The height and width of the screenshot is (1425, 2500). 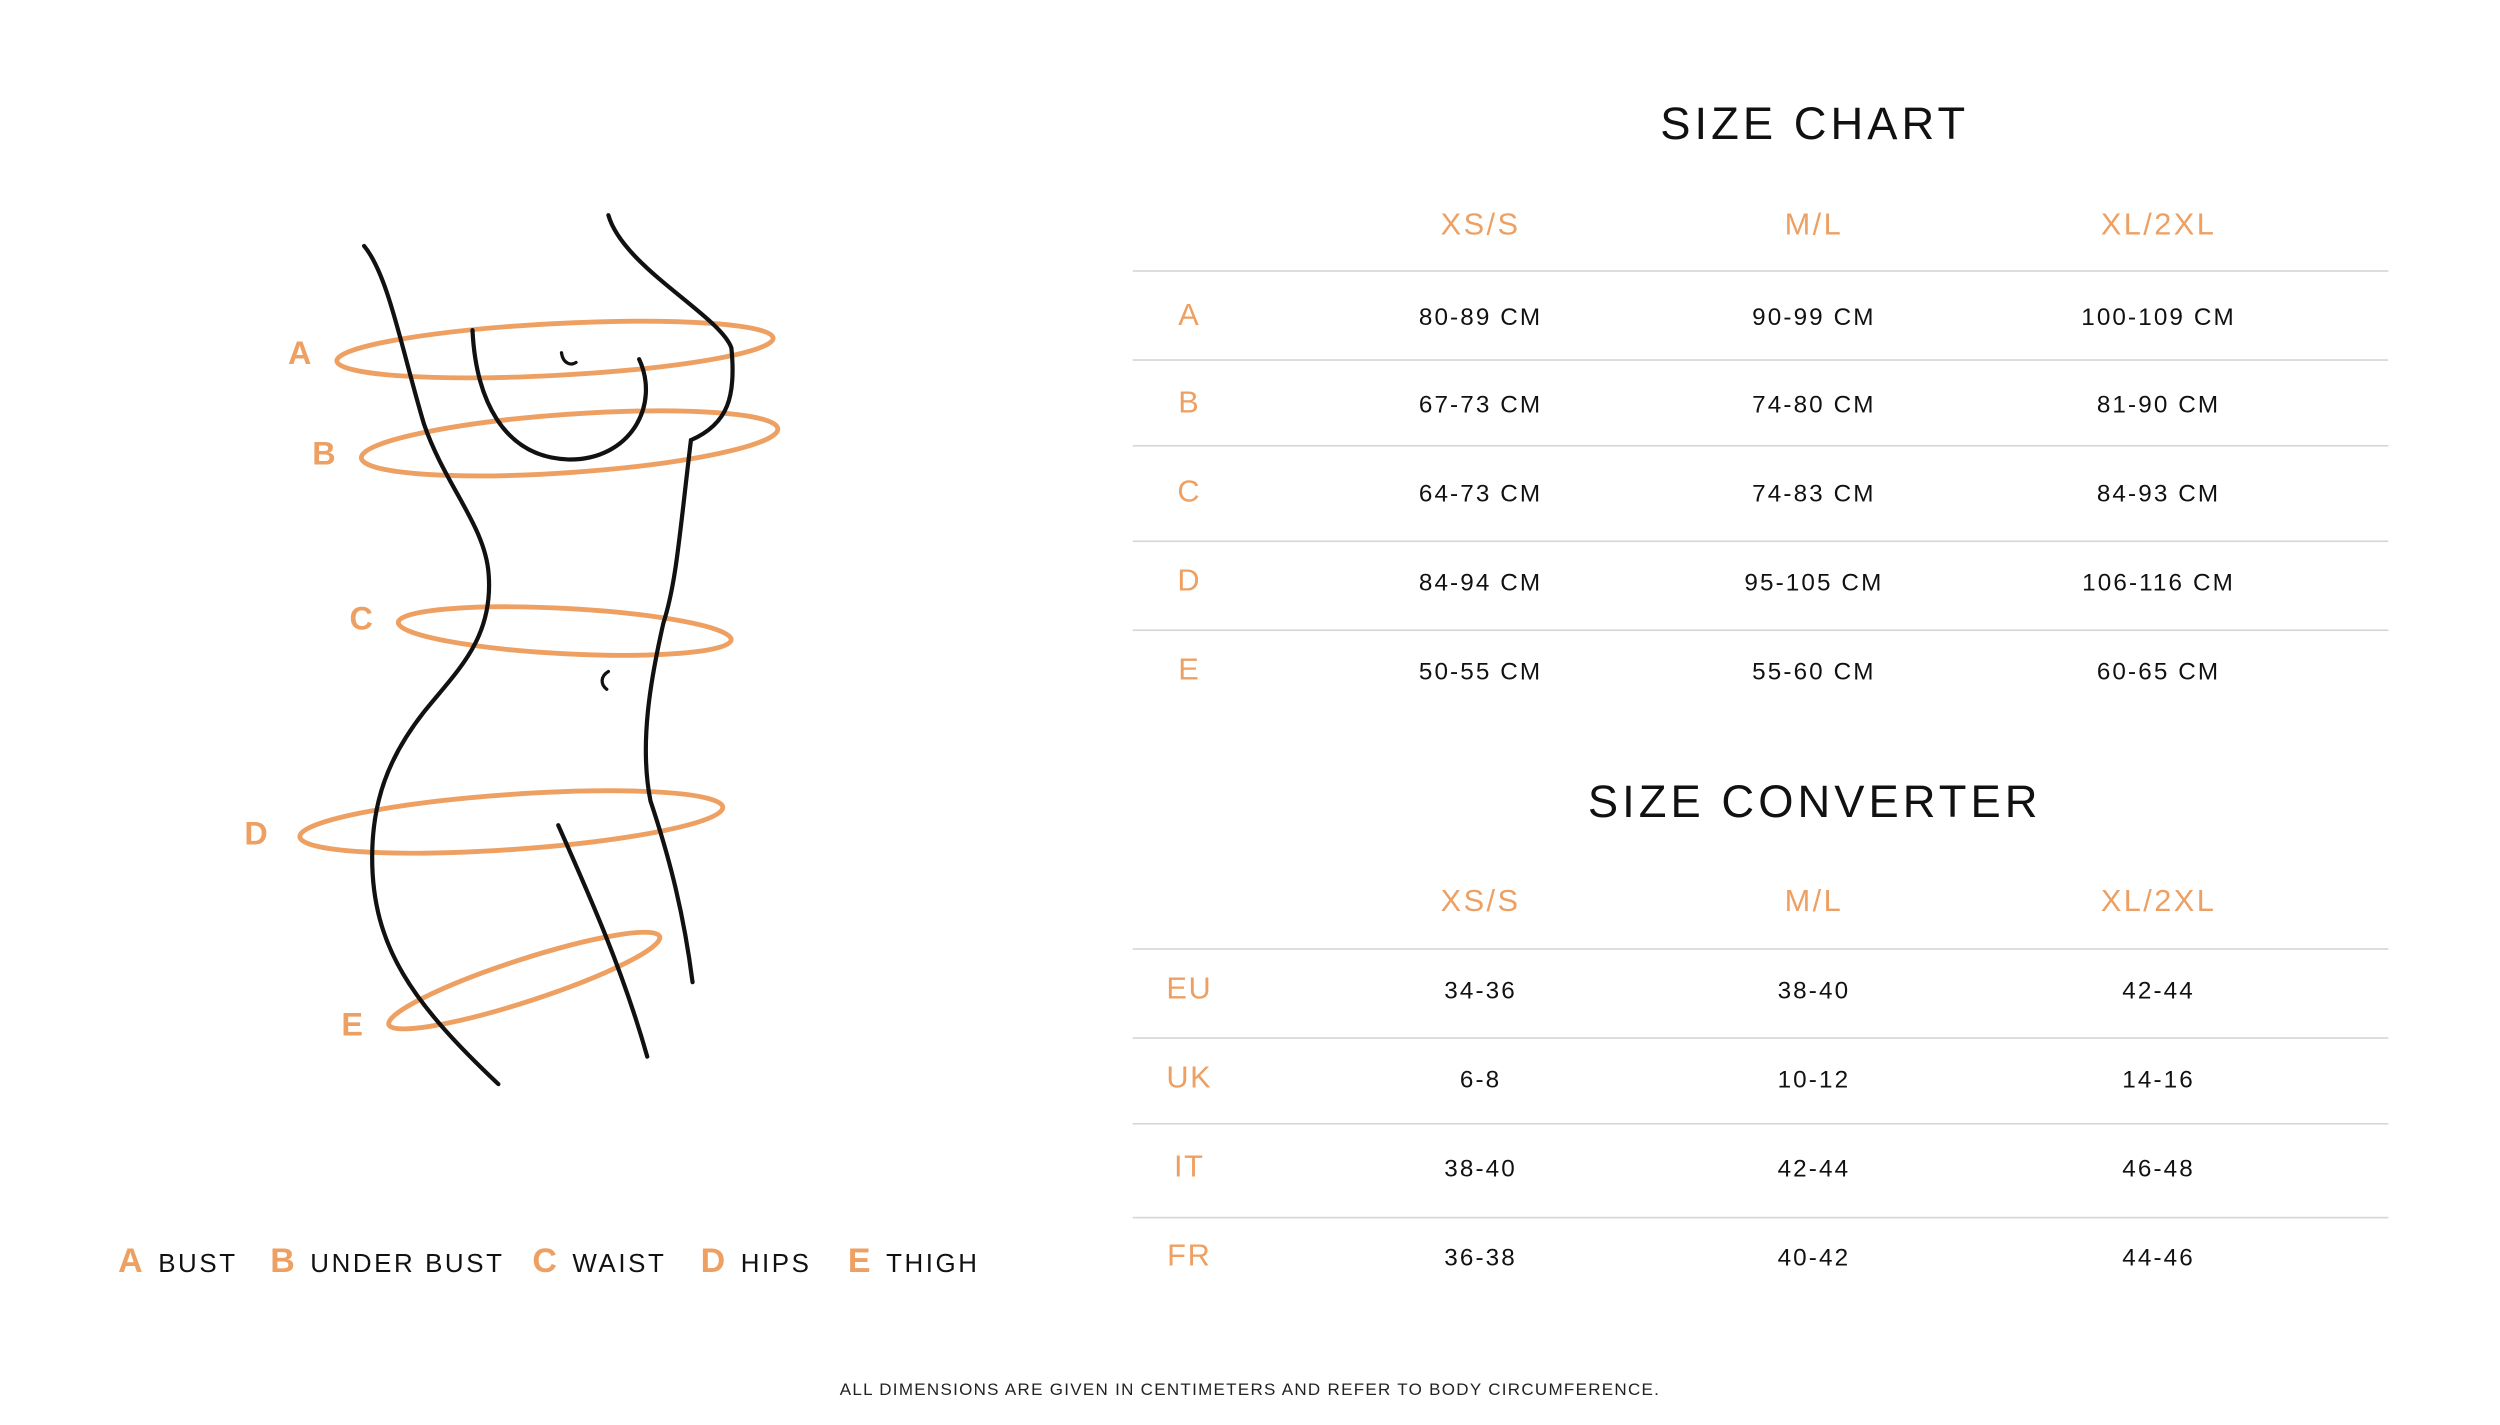 I want to click on legend-item-under-bust: B UNDER BUST, so click(x=387, y=1262).